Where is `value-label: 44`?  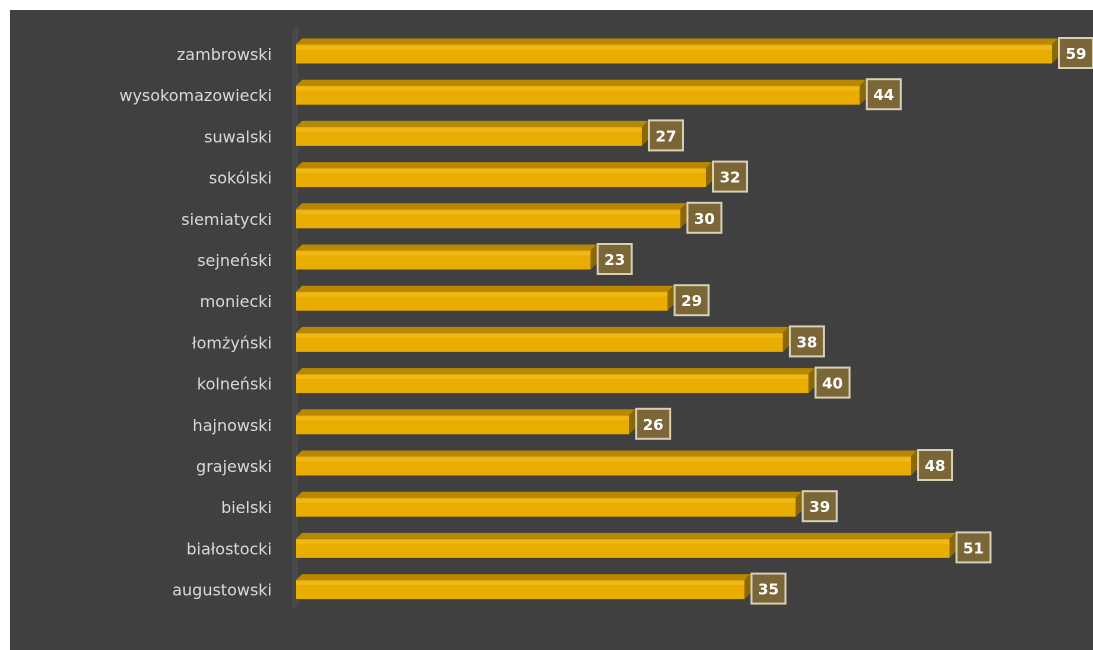 value-label: 44 is located at coordinates (883, 95).